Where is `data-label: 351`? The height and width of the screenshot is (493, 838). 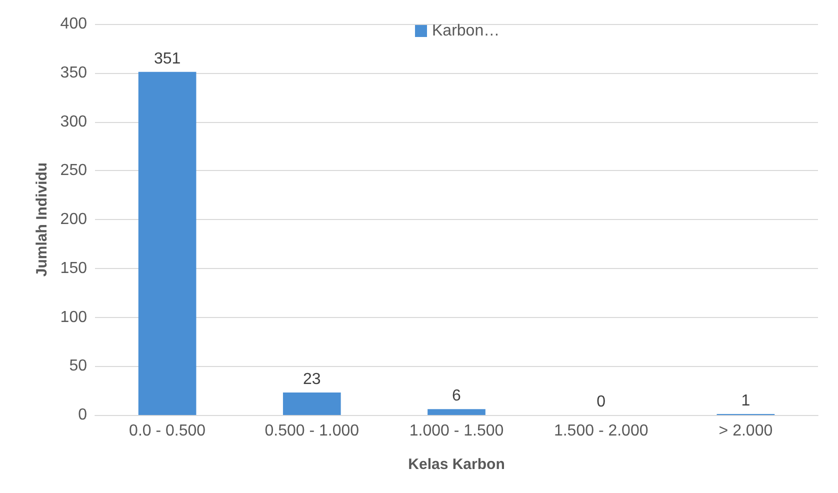 data-label: 351 is located at coordinates (167, 59).